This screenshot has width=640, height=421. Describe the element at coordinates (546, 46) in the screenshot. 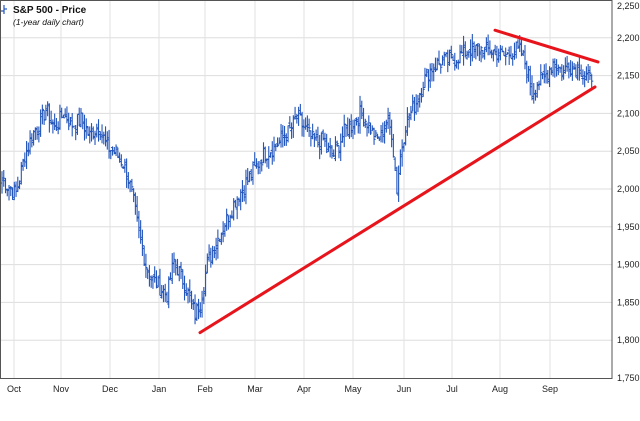

I see `resistance-trendline` at that location.